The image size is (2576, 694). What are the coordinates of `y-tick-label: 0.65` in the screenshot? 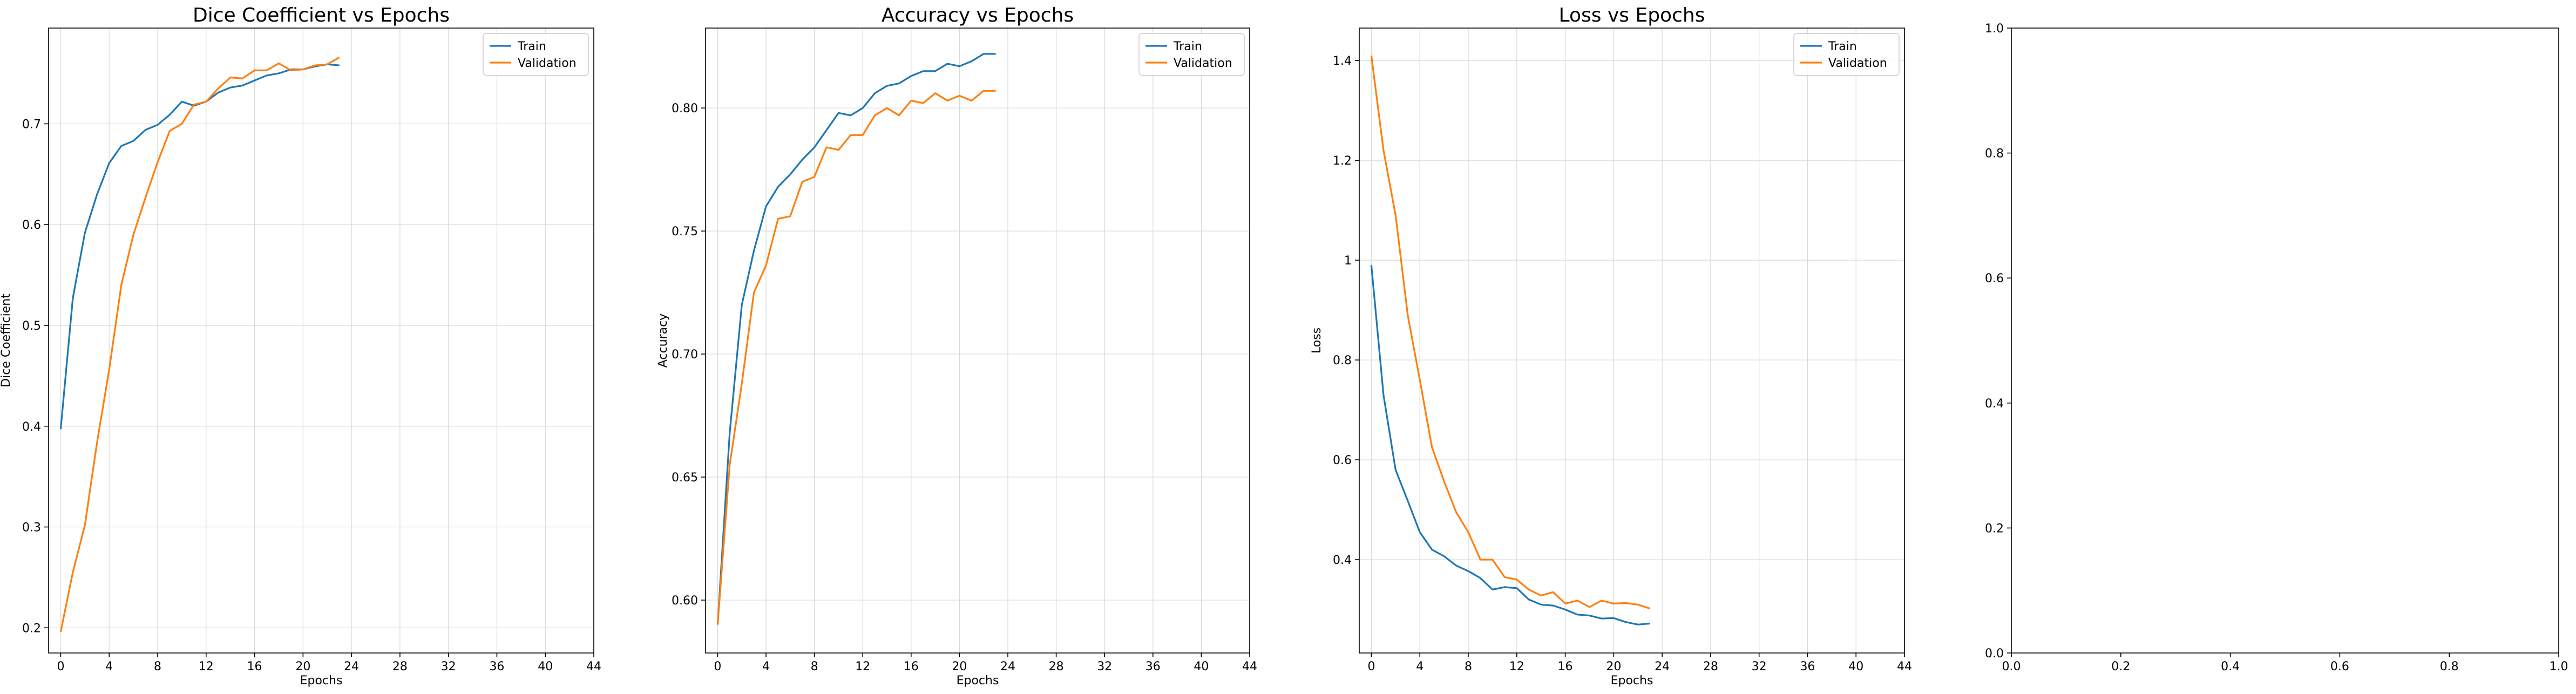 It's located at (685, 478).